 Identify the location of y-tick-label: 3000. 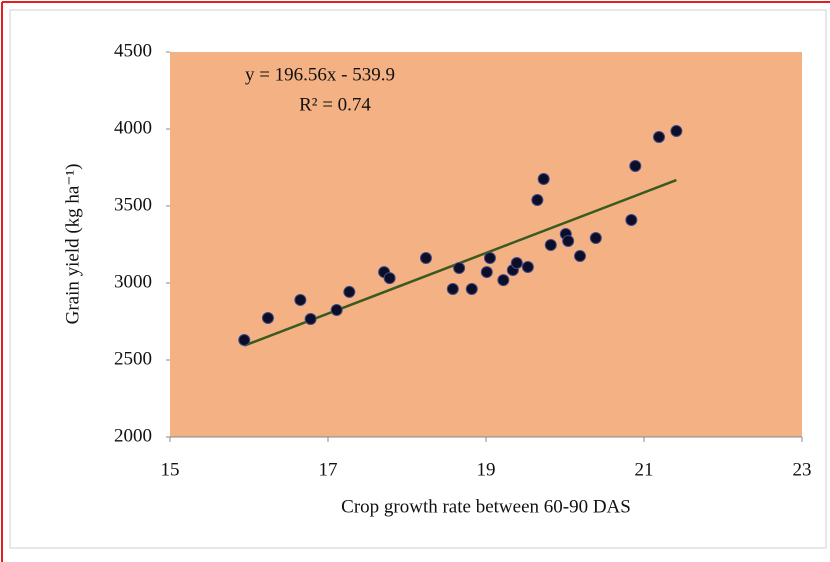
(133, 281).